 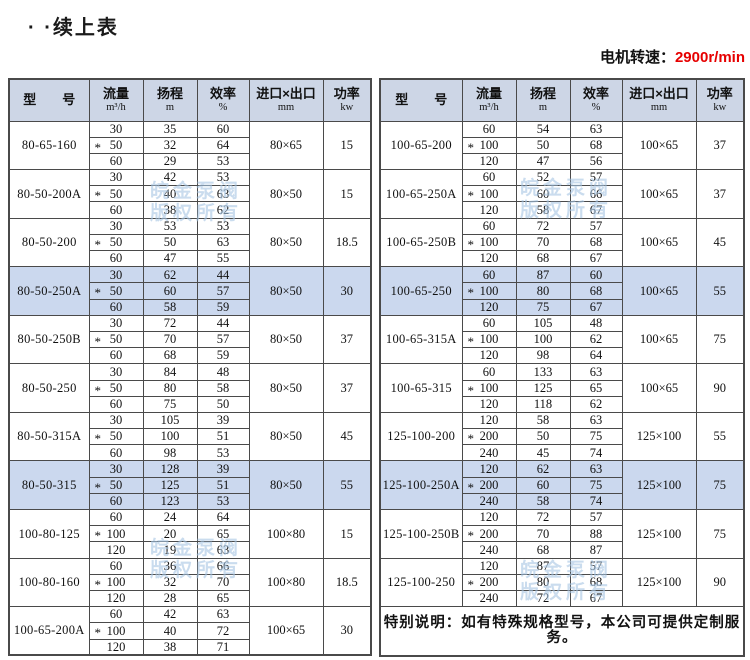 What do you see at coordinates (223, 501) in the screenshot?
I see `efficiency-cell: 53` at bounding box center [223, 501].